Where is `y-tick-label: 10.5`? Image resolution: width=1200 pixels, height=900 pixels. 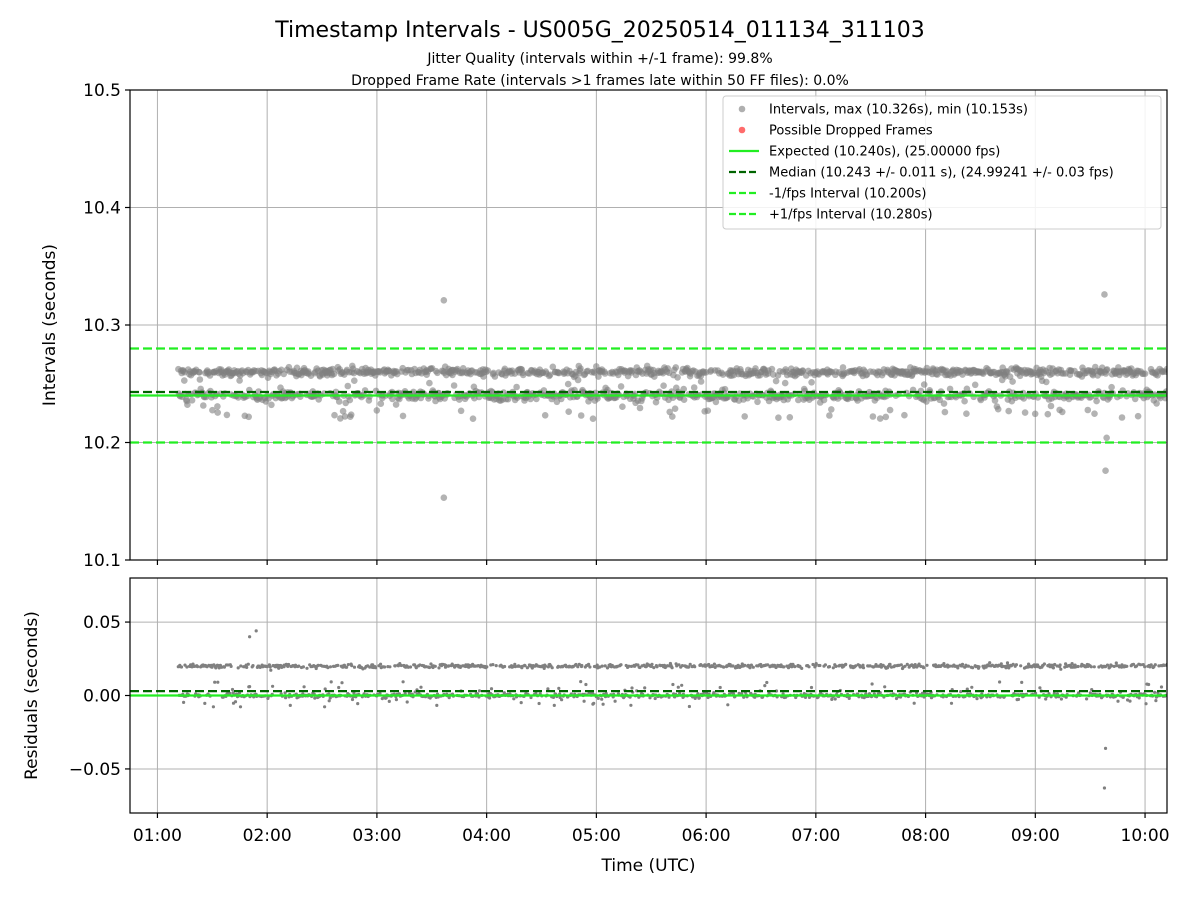
y-tick-label: 10.5 is located at coordinates (102, 91).